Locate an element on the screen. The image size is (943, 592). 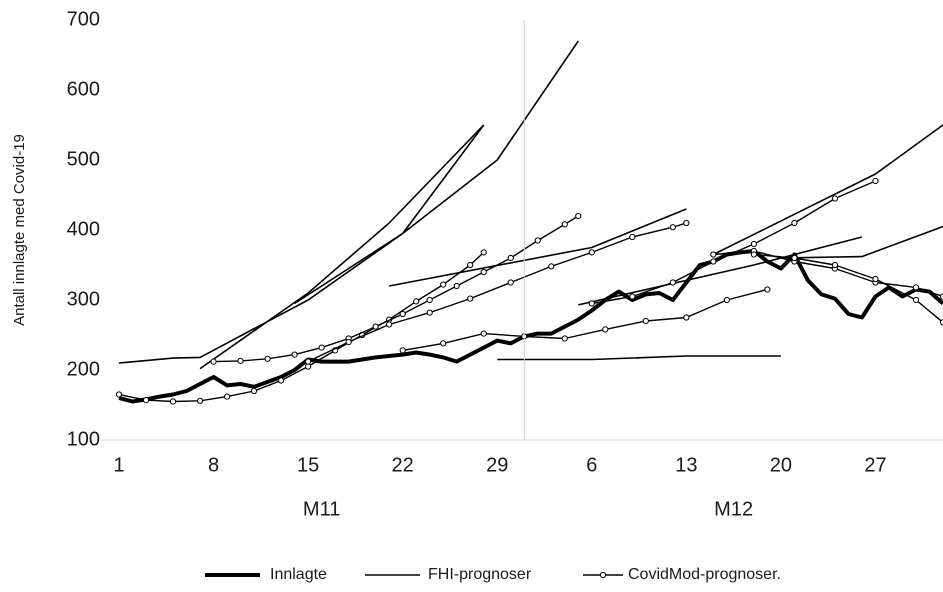
y-tick-label: 100 is located at coordinates (83, 439).